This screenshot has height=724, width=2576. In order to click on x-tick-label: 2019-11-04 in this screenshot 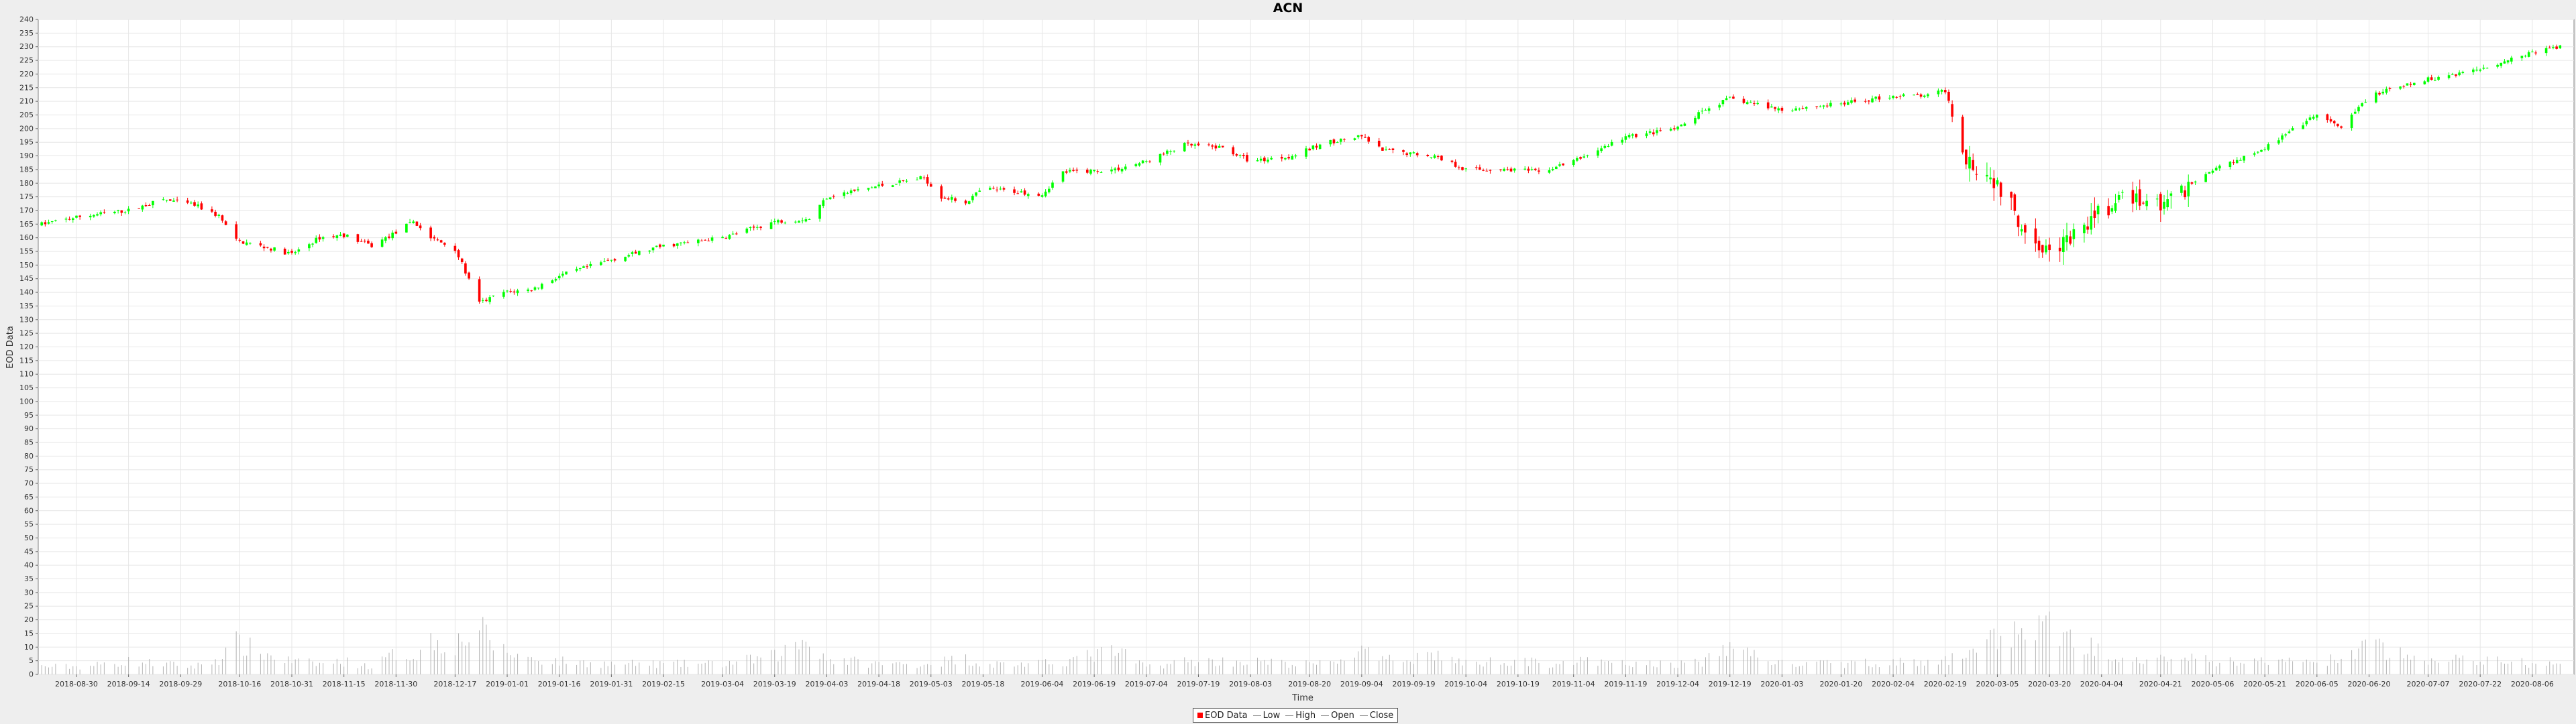, I will do `click(1573, 684)`.